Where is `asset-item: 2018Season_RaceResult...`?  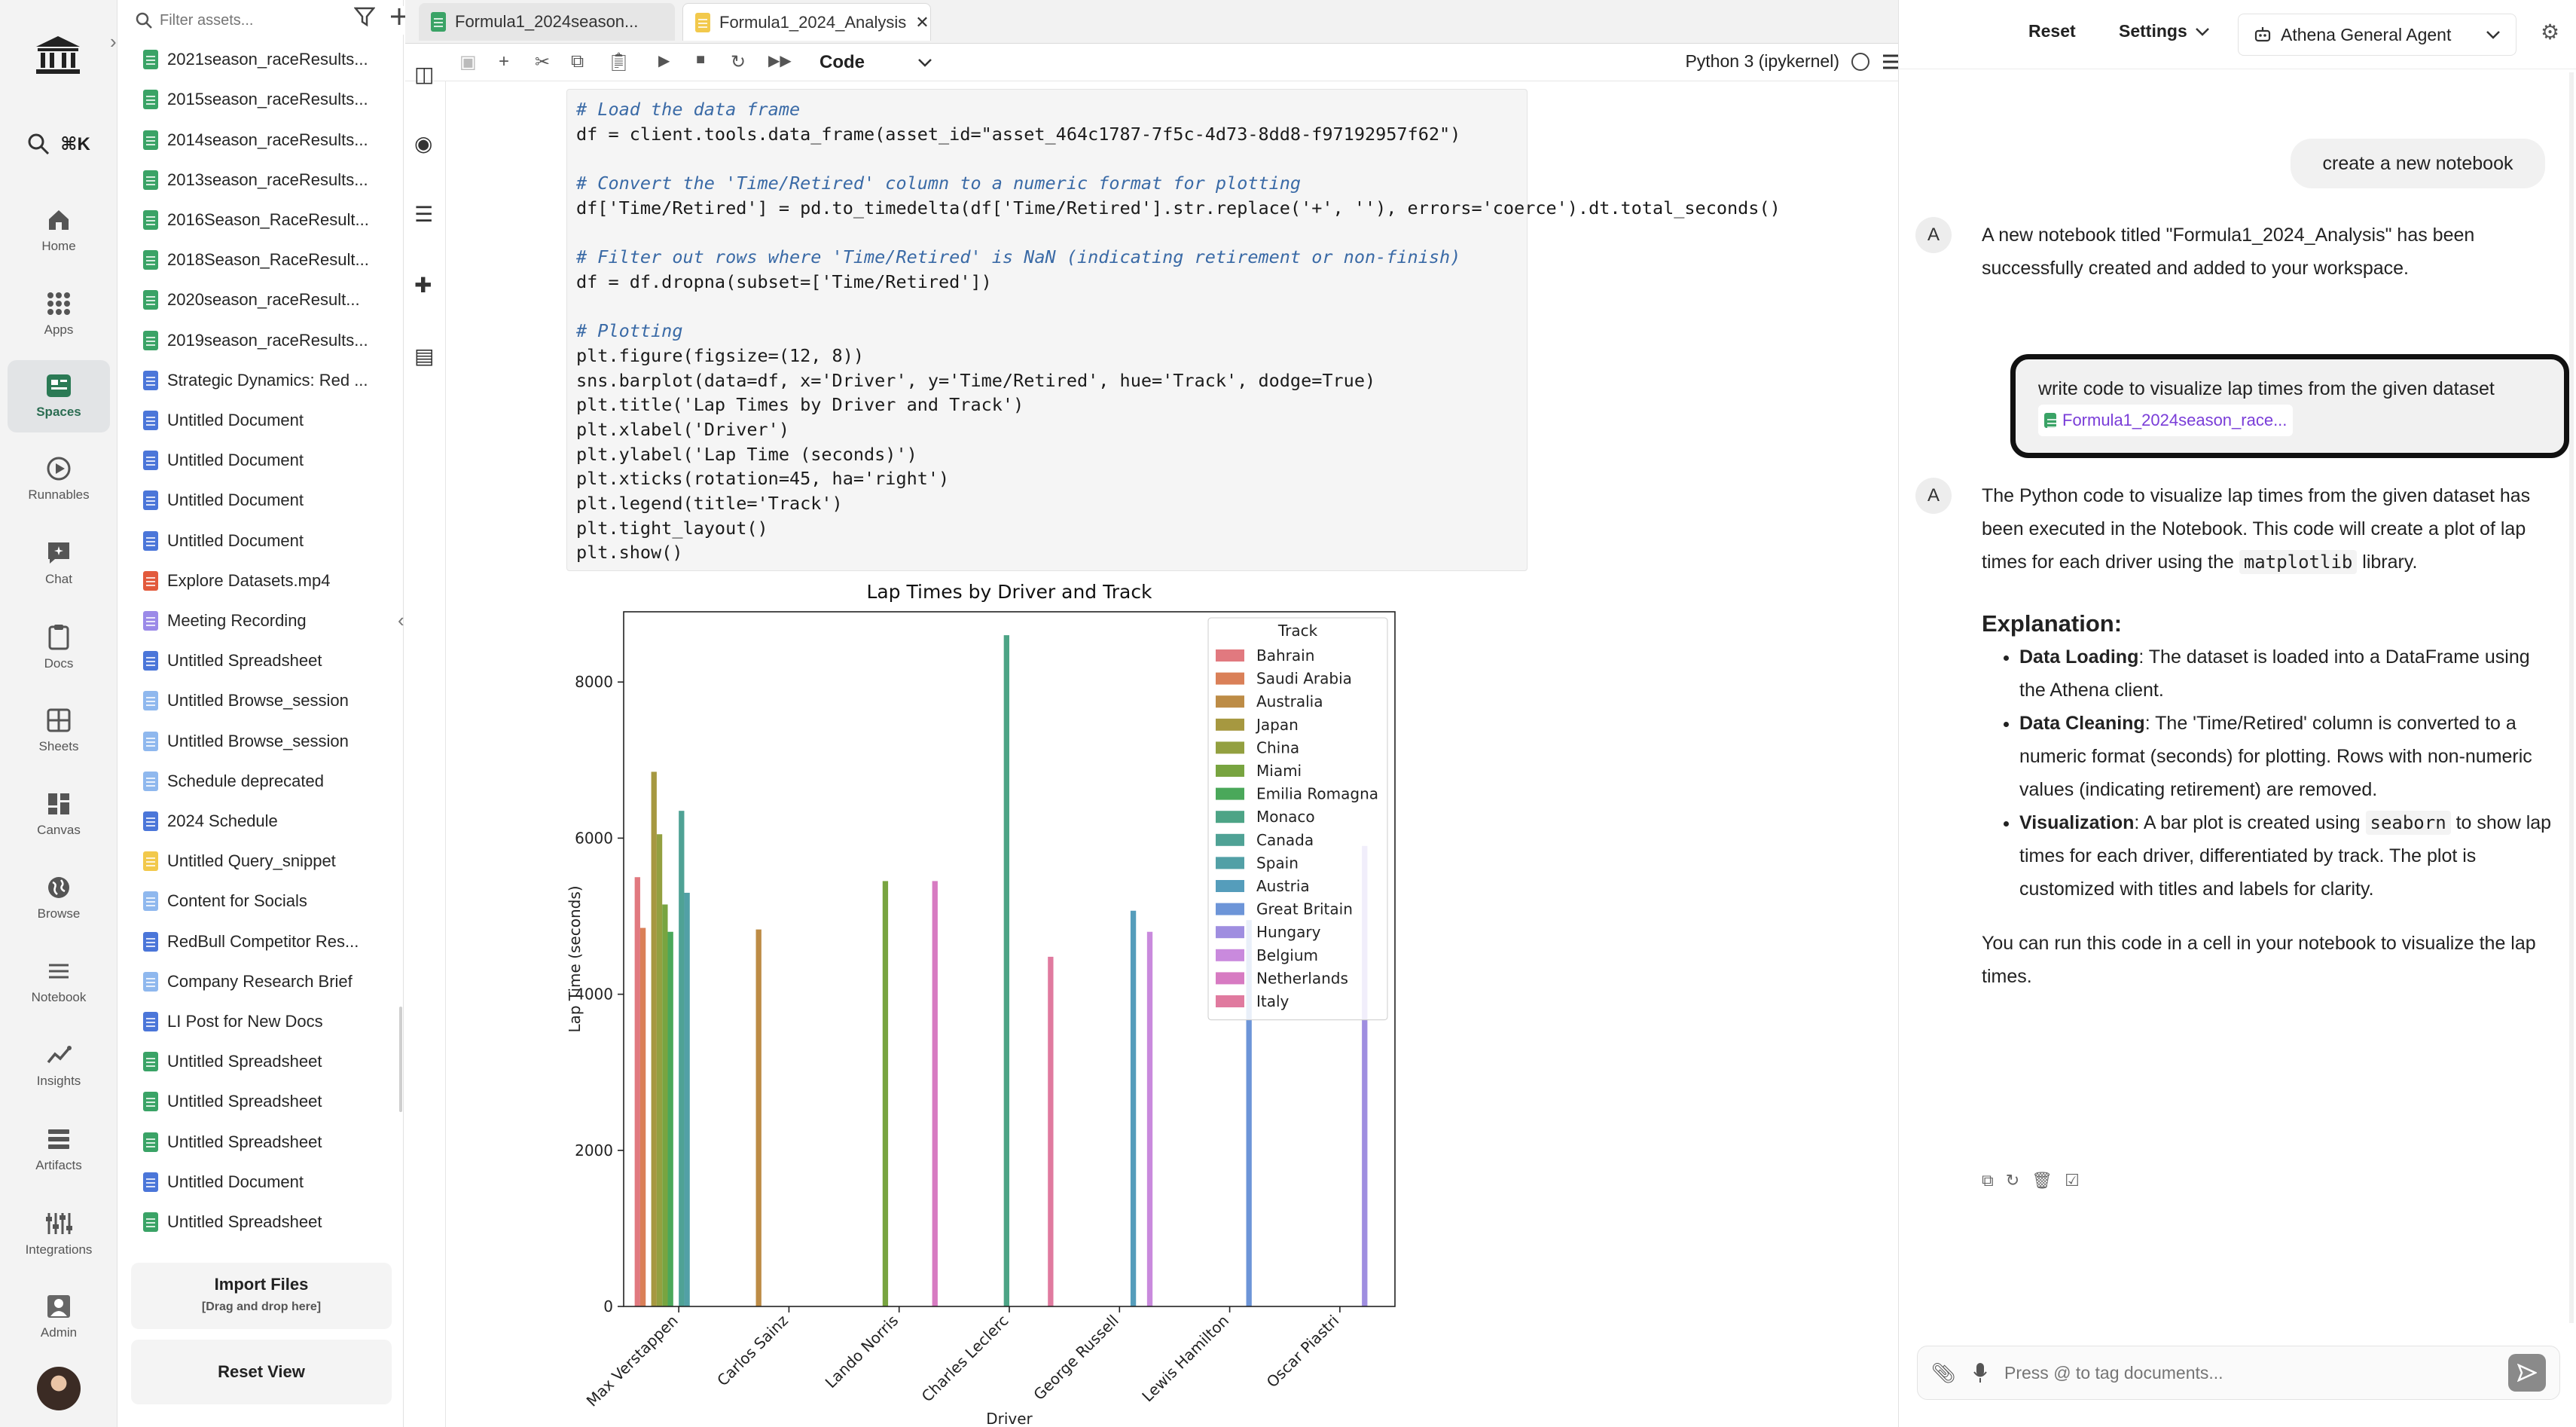
asset-item: 2018Season_RaceResult... is located at coordinates (256, 260).